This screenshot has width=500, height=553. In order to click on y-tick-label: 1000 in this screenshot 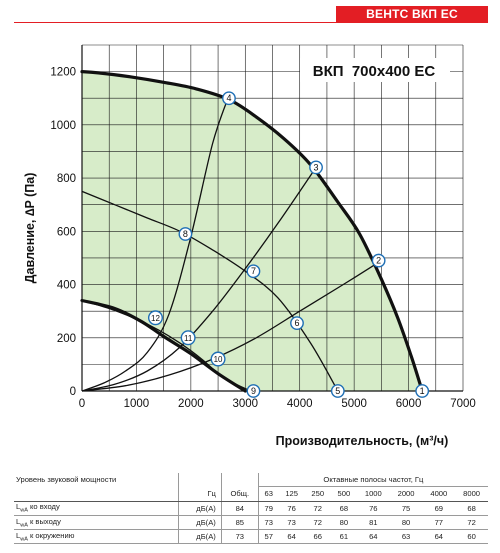, I will do `click(63, 126)`.